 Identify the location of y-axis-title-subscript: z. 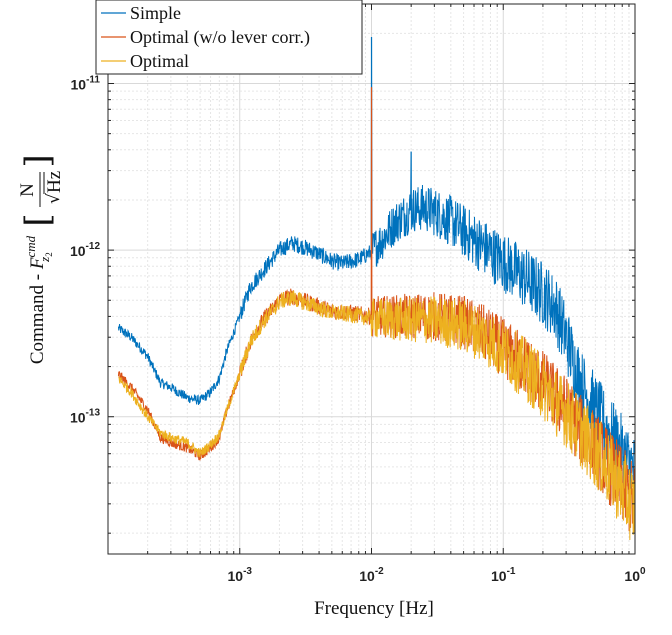
(44, 260).